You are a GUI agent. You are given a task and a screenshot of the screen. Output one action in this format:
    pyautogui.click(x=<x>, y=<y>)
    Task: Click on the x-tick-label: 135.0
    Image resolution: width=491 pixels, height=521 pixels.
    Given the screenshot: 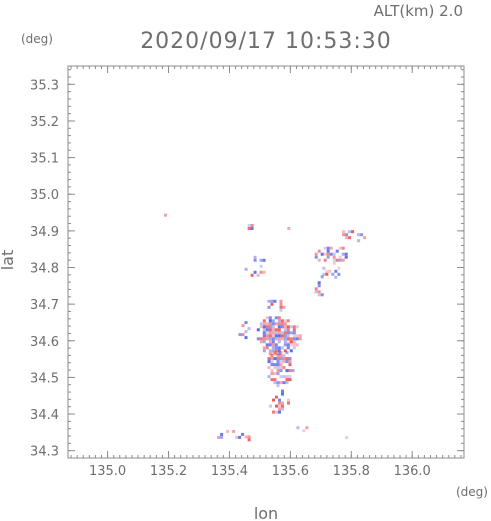 What is the action you would take?
    pyautogui.click(x=107, y=471)
    